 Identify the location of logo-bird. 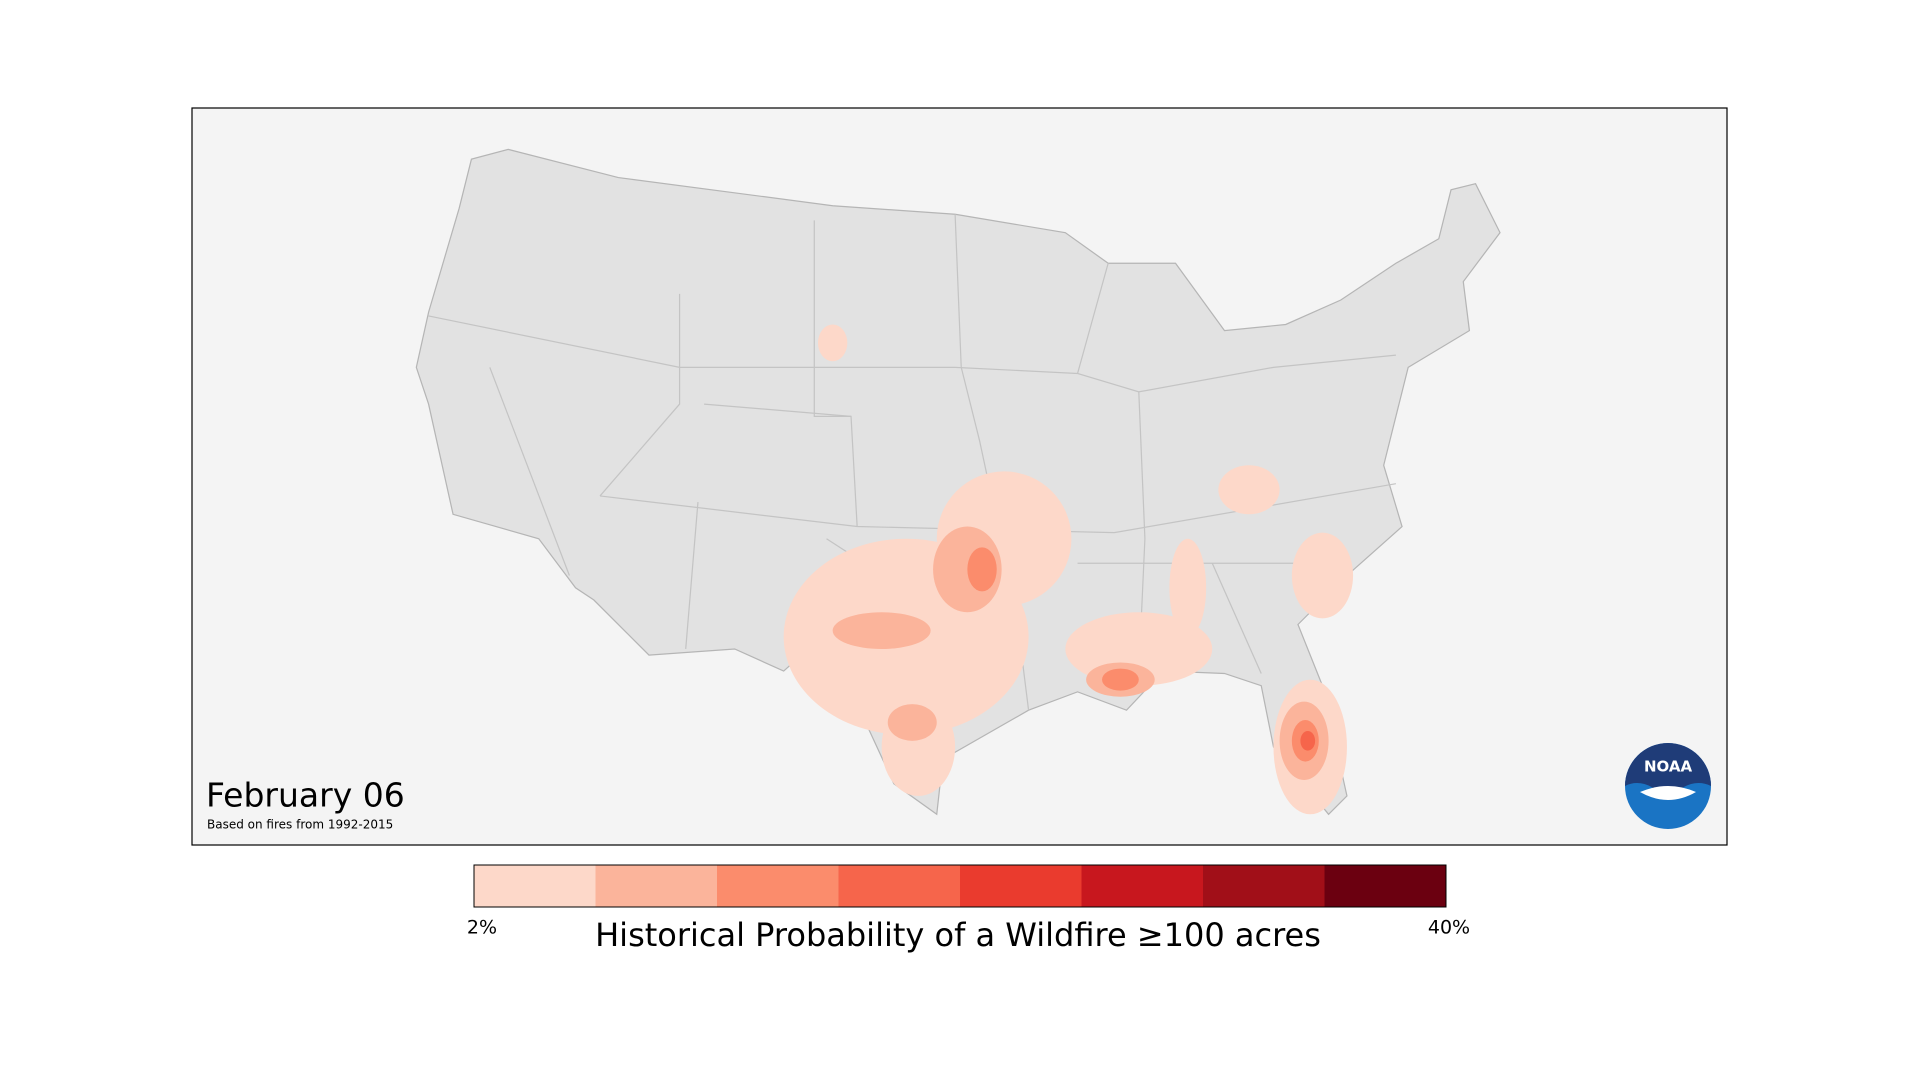
(1668, 793).